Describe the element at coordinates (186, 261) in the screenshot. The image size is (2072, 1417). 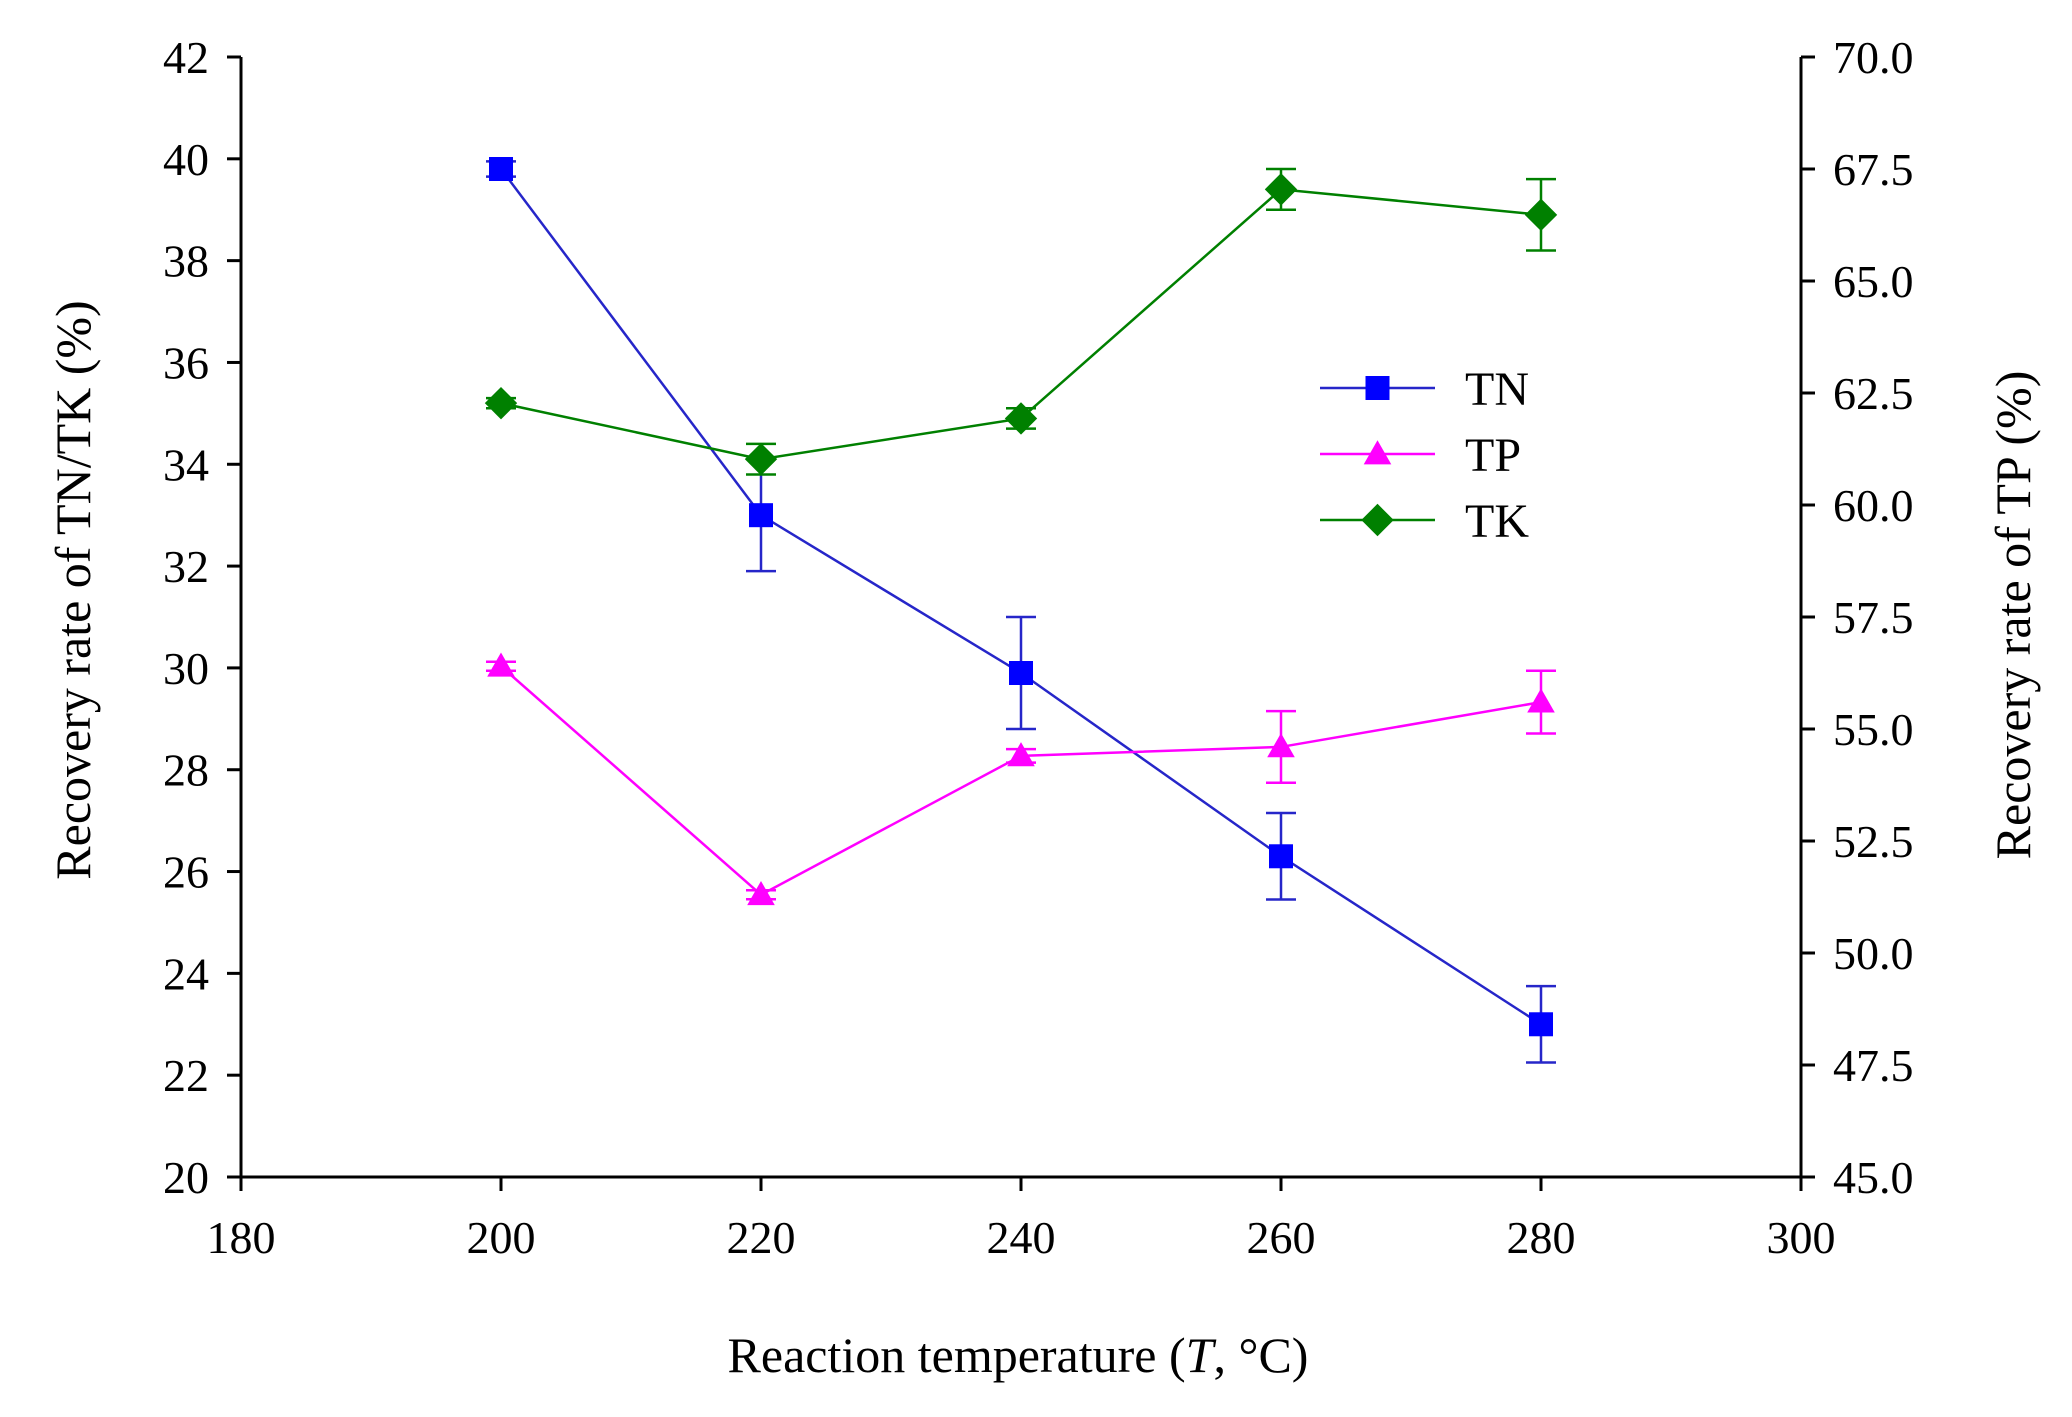
I see `y-left-tick-label: 38` at that location.